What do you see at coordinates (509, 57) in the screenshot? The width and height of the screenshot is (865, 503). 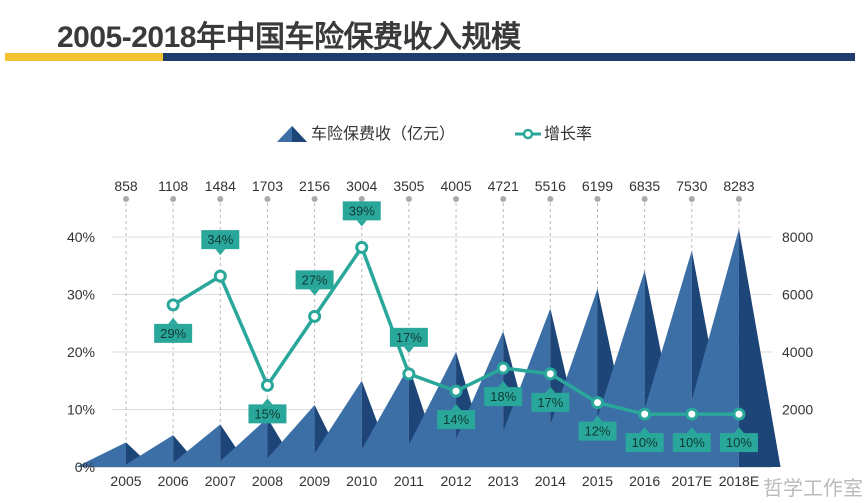 I see `title-underline-navy` at bounding box center [509, 57].